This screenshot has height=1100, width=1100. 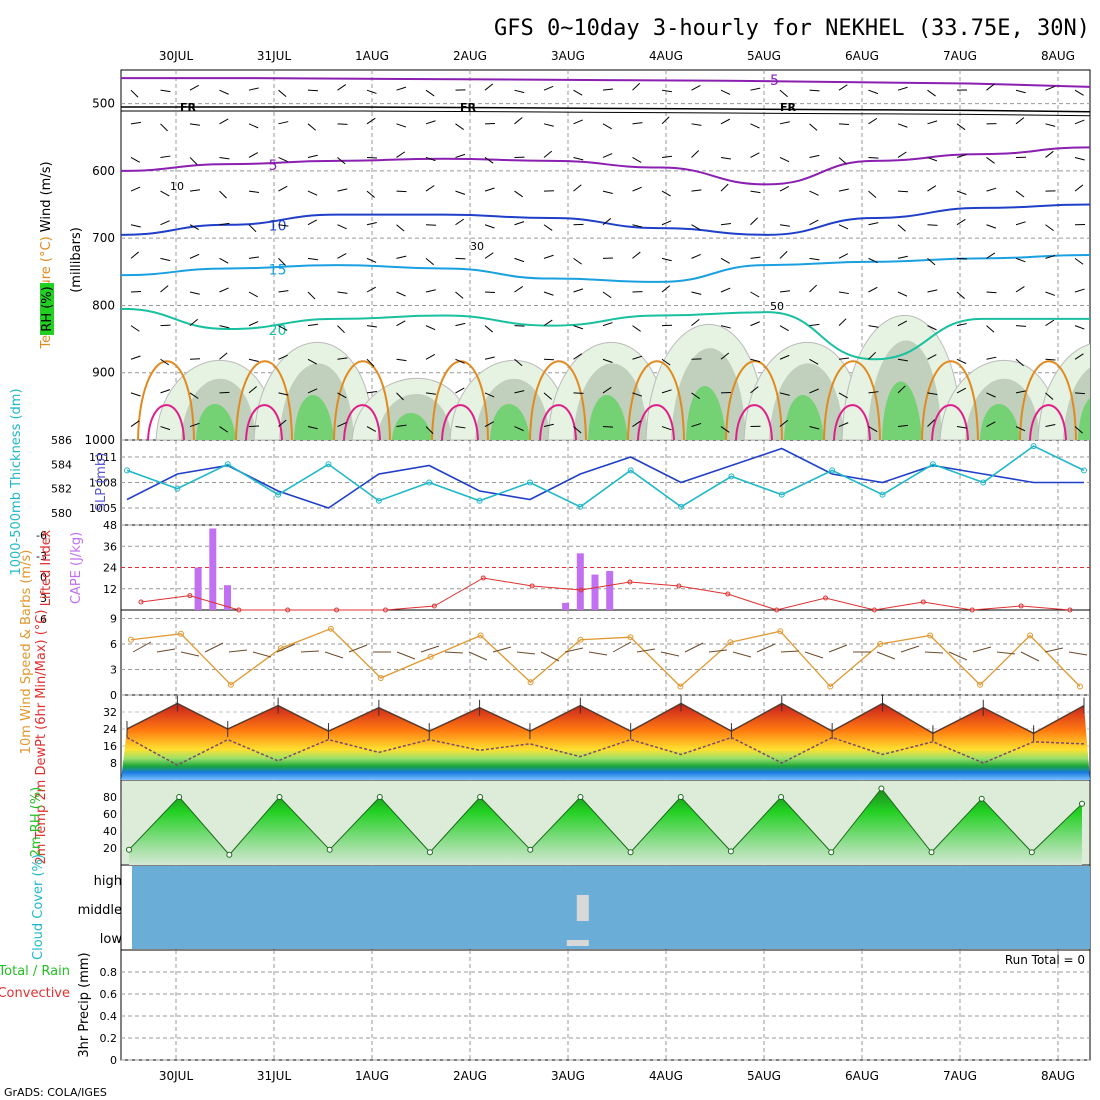 I want to click on date-label-bottom: 2AUG, so click(x=470, y=1076).